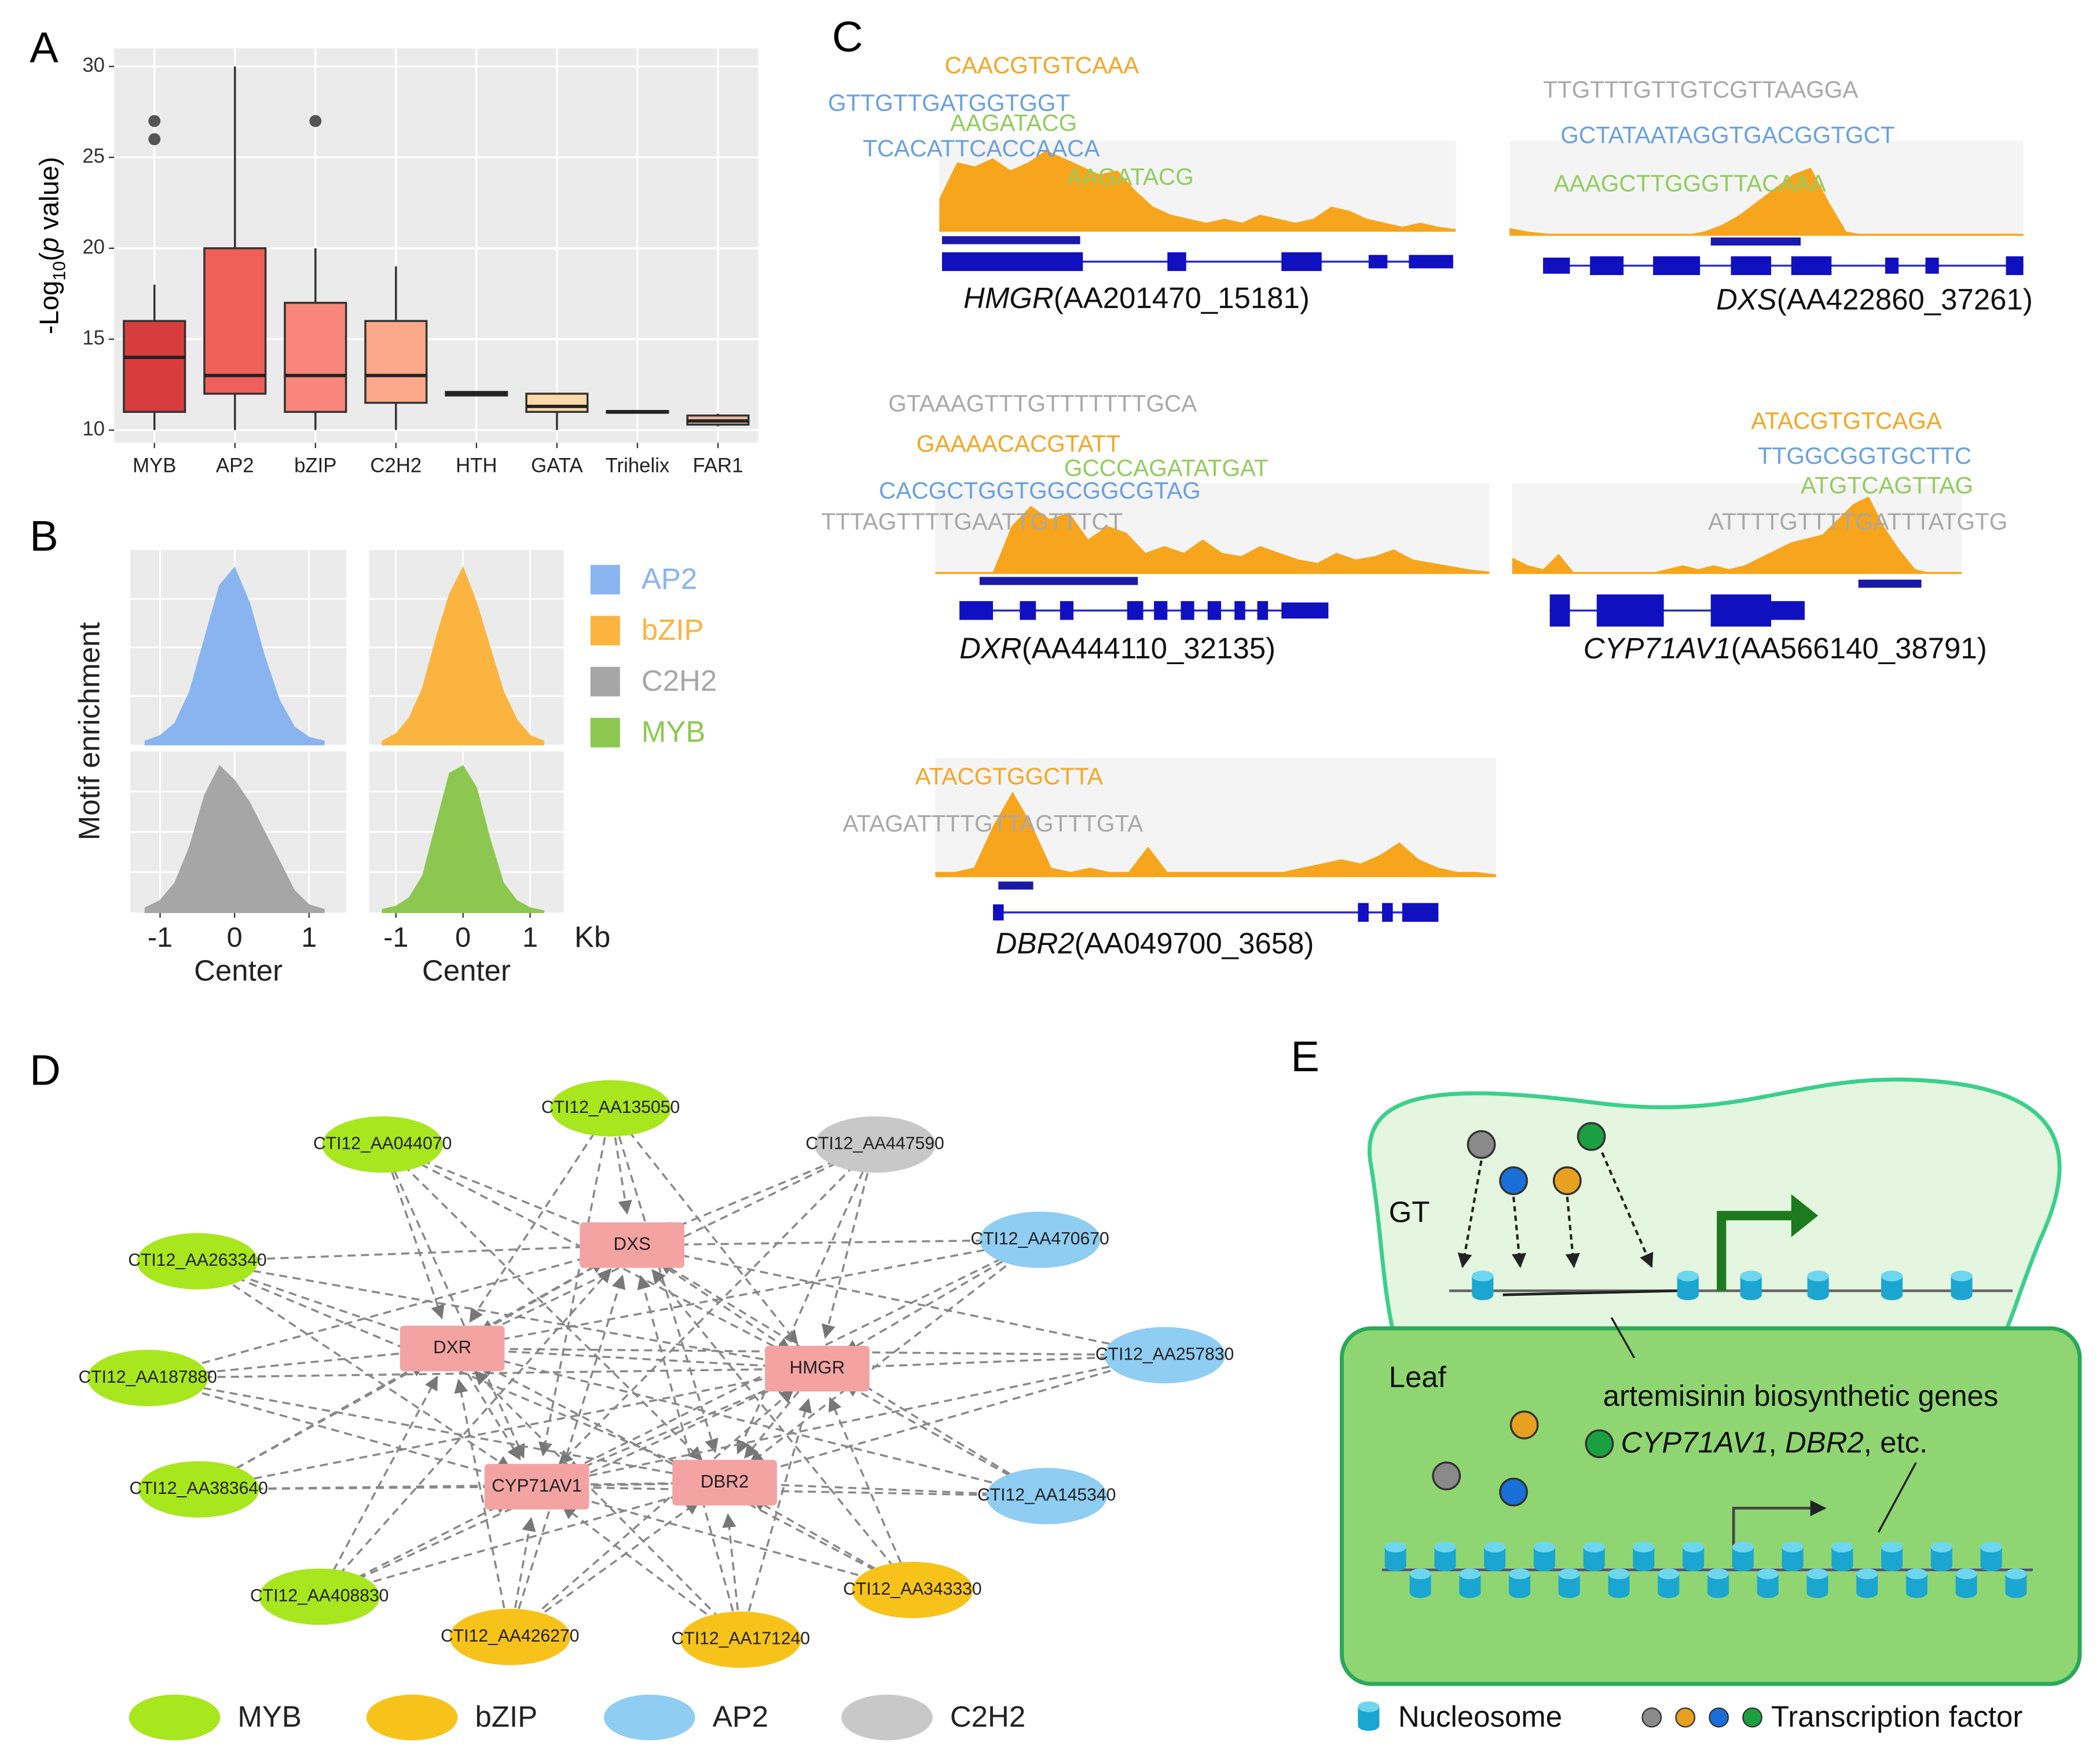 This screenshot has width=2100, height=1751. What do you see at coordinates (44, 536) in the screenshot?
I see `panel-label: B` at bounding box center [44, 536].